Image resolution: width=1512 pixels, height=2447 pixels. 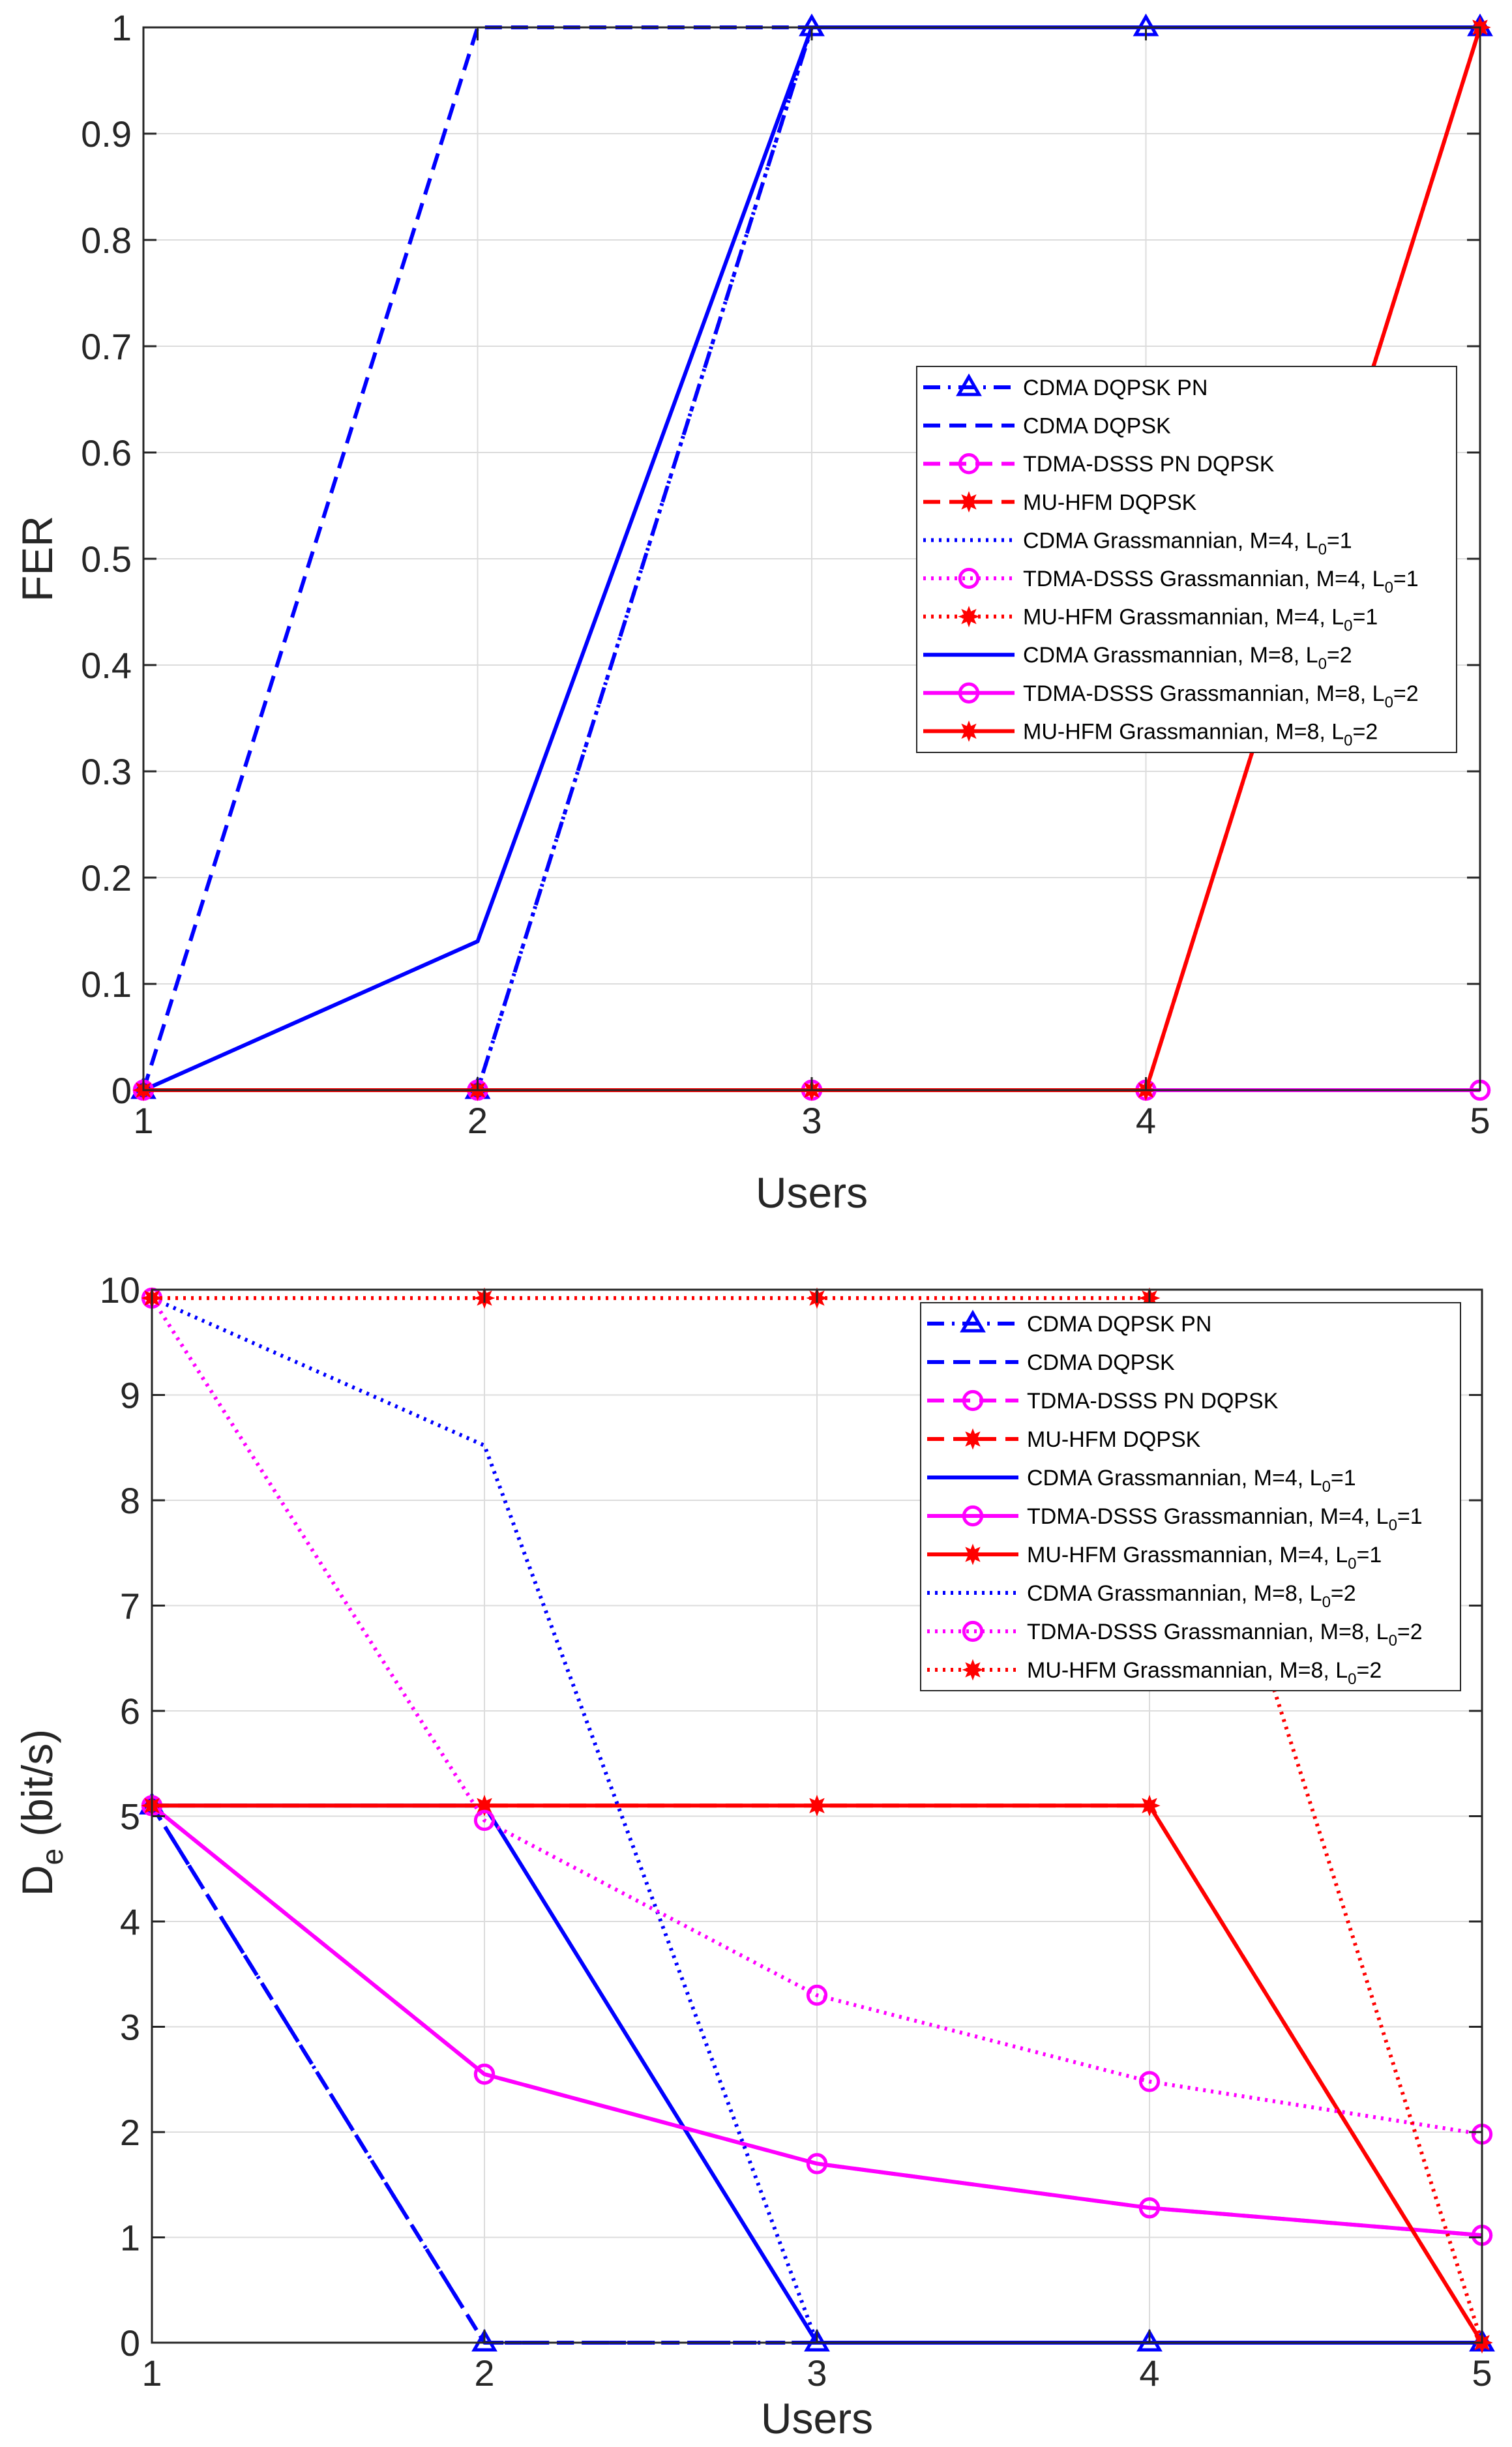 What do you see at coordinates (130, 1500) in the screenshot?
I see `de-y-tick-label: 8` at bounding box center [130, 1500].